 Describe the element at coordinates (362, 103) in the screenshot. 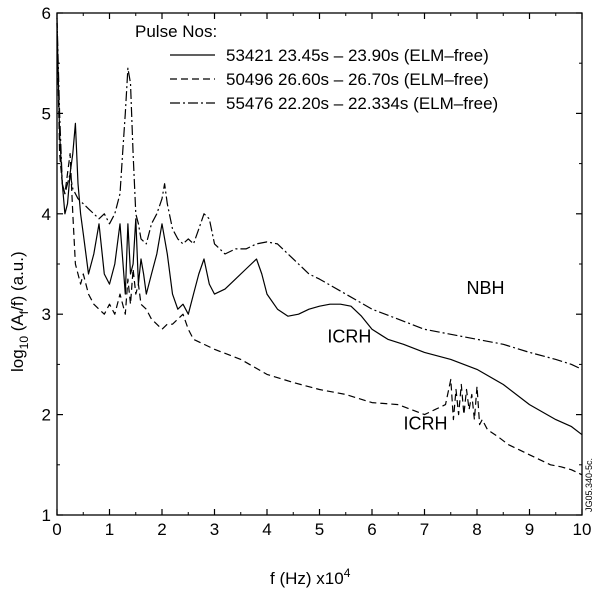

I see `legend-label-55476: 55476 22.20s – 22.334s (ELM–free)` at that location.